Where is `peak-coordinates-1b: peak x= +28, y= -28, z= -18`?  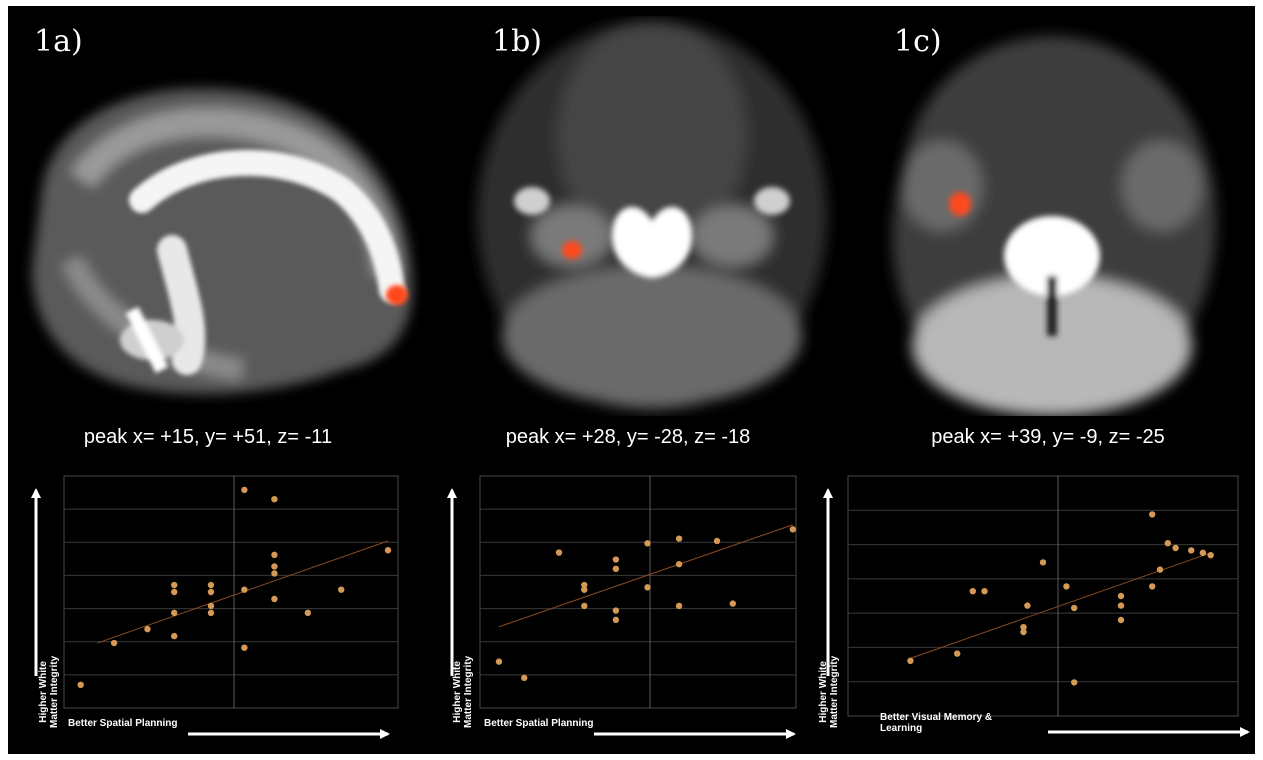
peak-coordinates-1b: peak x= +28, y= -28, z= -18 is located at coordinates (628, 437).